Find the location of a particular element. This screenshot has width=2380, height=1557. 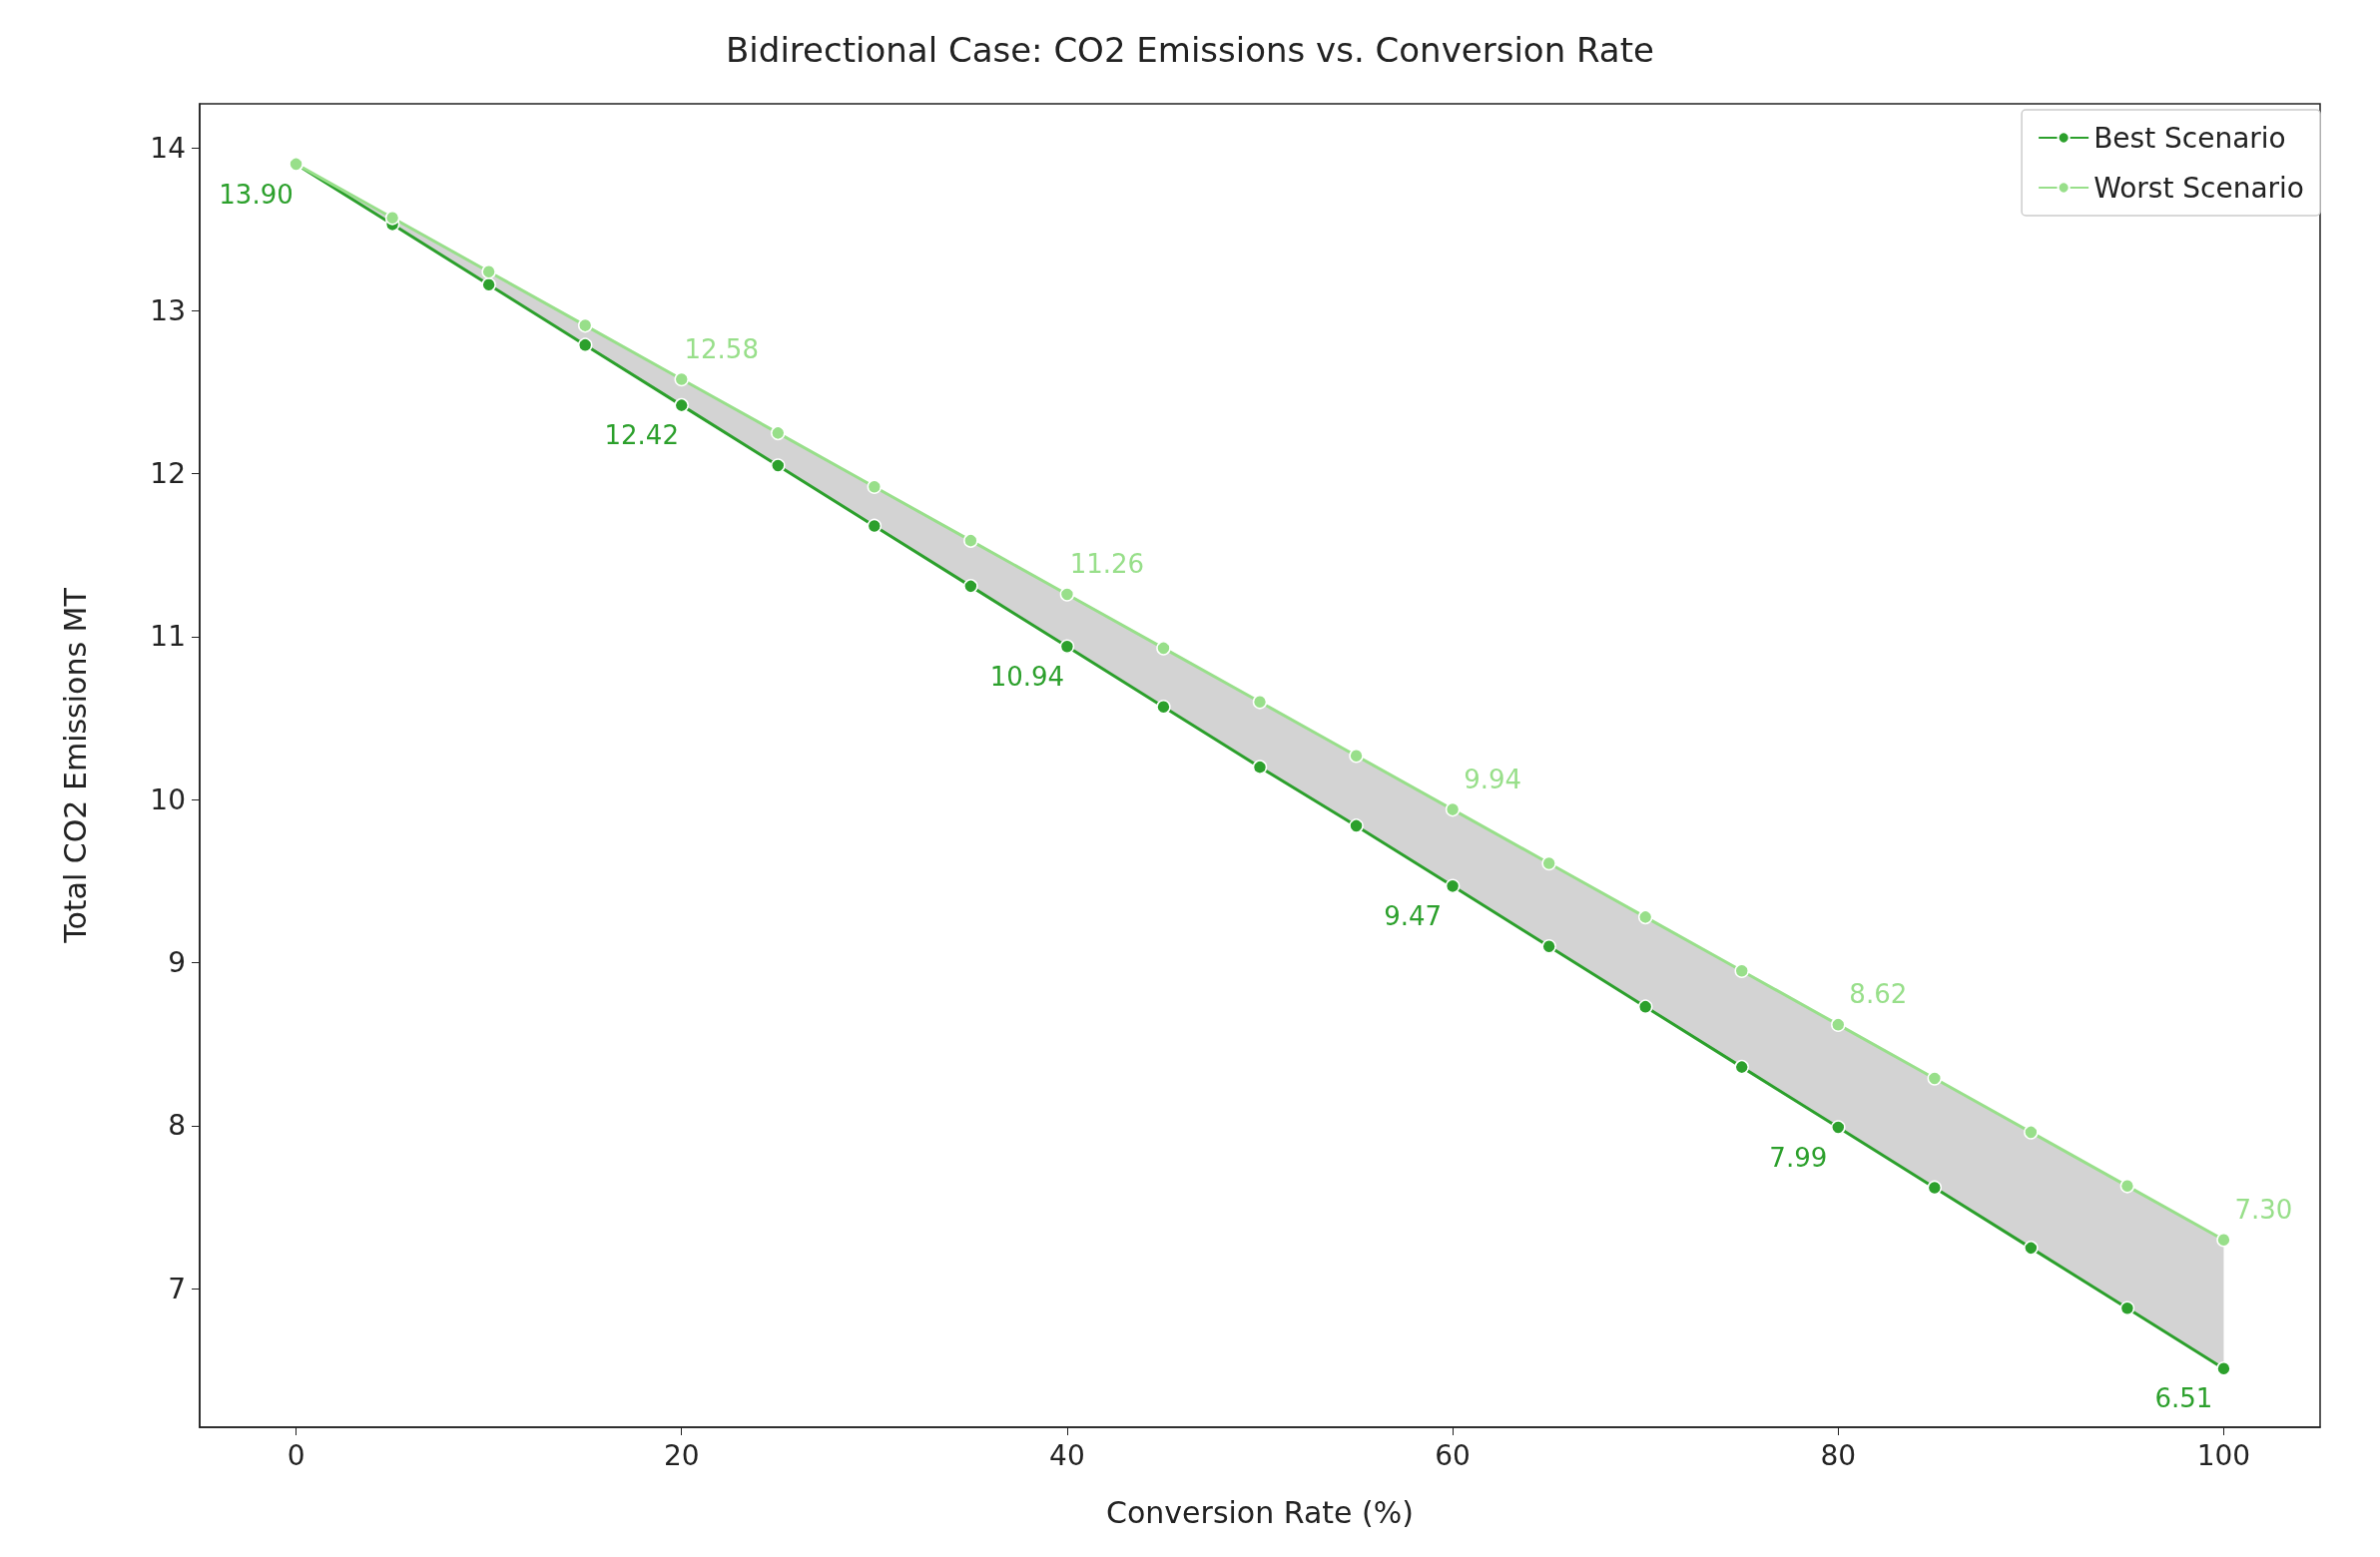

x-tick-label: 100 is located at coordinates (2223, 1455).